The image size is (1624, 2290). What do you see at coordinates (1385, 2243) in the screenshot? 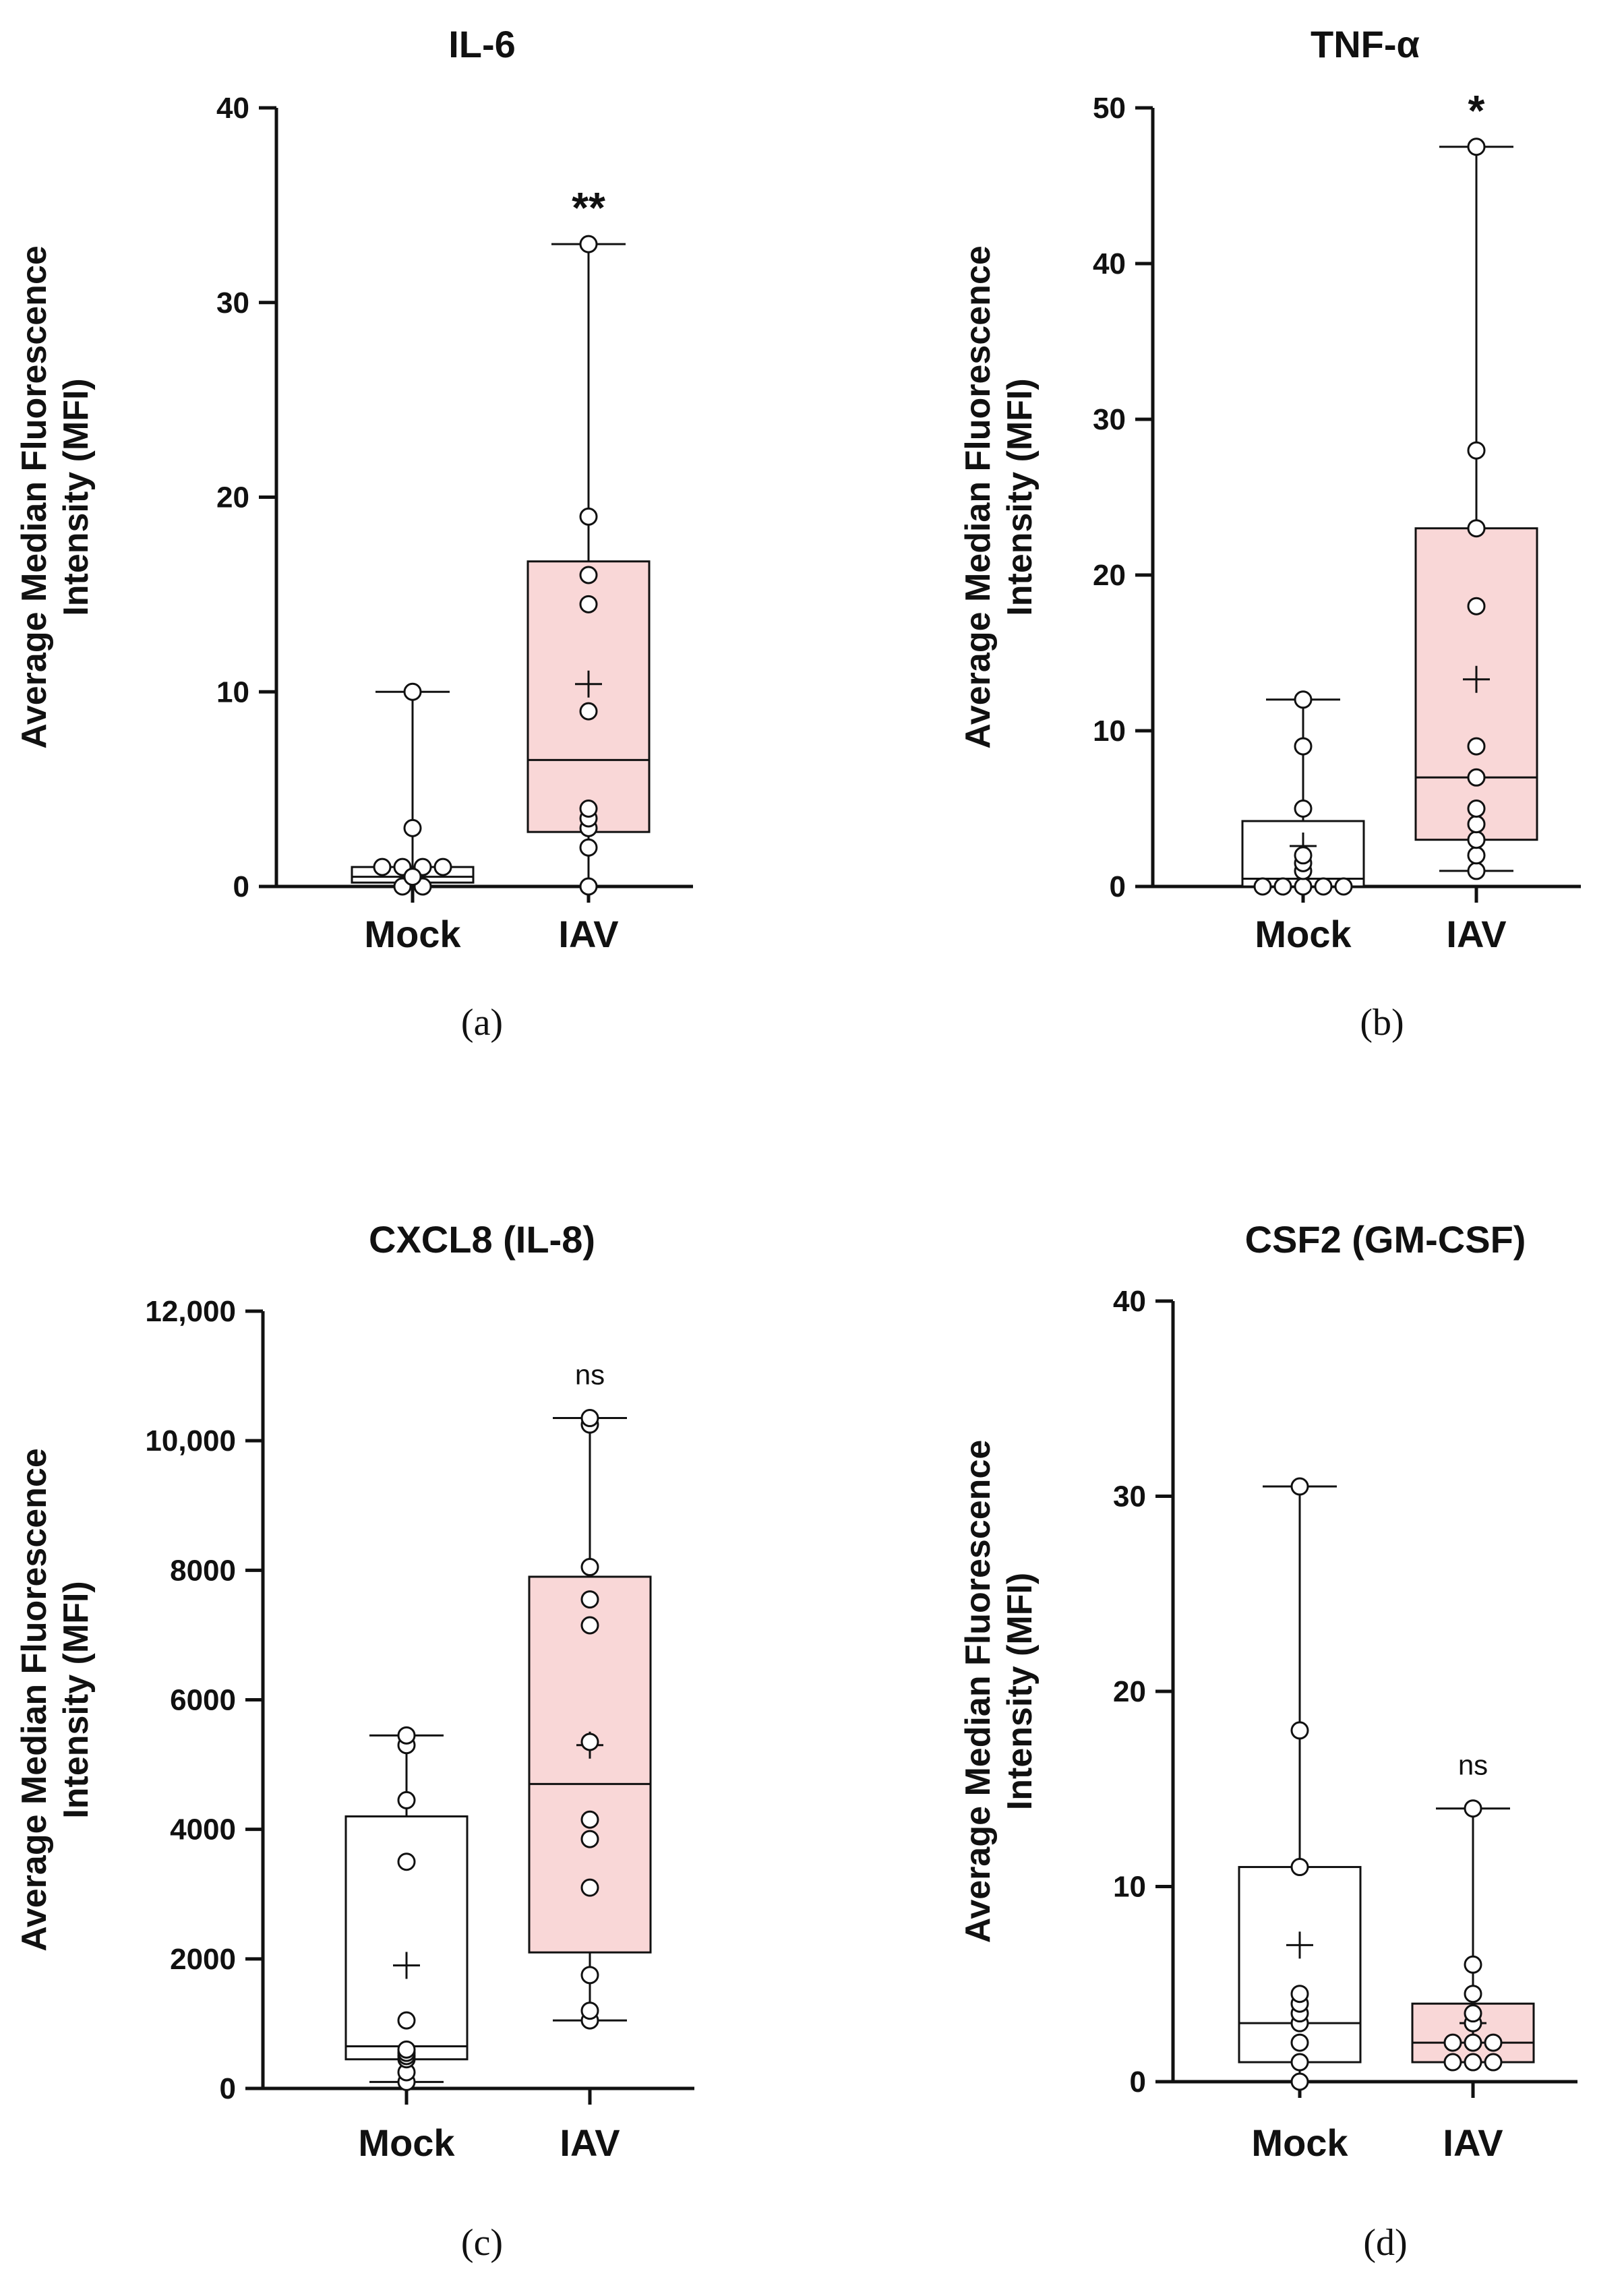
I see `panel-label: (d)` at bounding box center [1385, 2243].